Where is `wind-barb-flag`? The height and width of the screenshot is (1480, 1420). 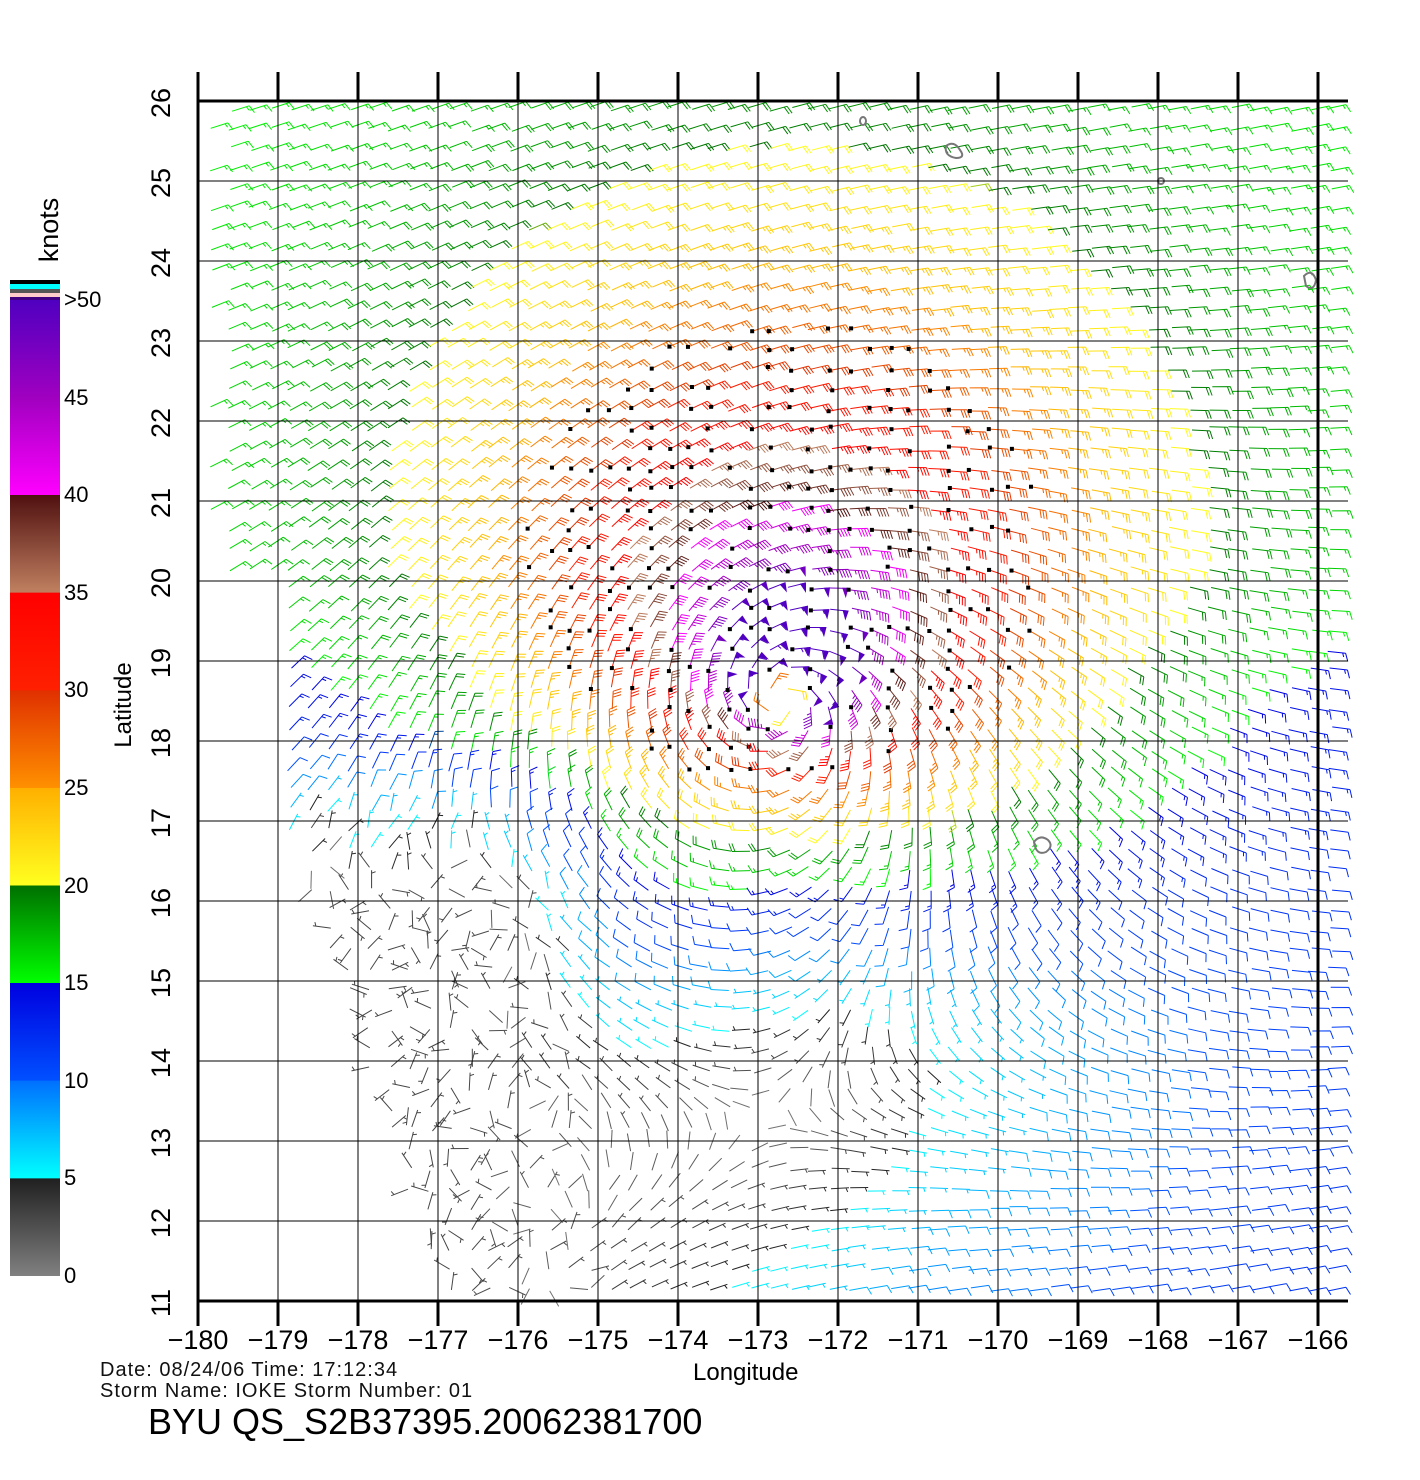
wind-barb-flag is located at coordinates (826, 614).